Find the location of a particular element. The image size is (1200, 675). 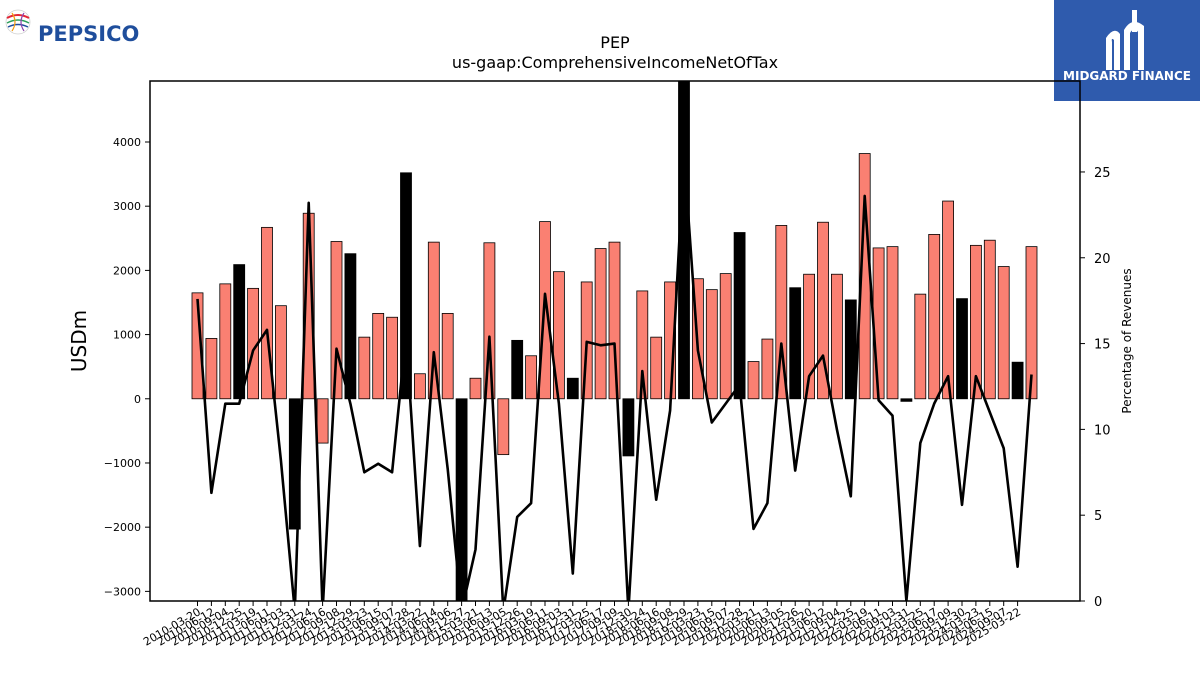

pepsico-globe-icon is located at coordinates (18, 22).